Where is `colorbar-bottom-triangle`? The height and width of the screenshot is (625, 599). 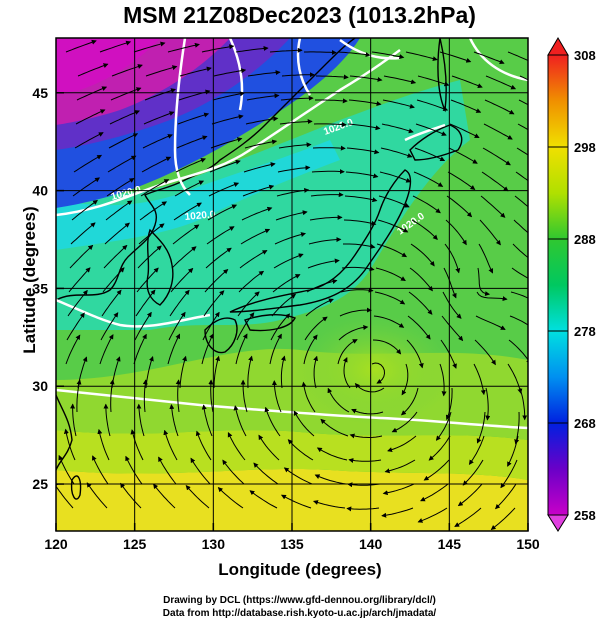
colorbar-bottom-triangle is located at coordinates (558, 523).